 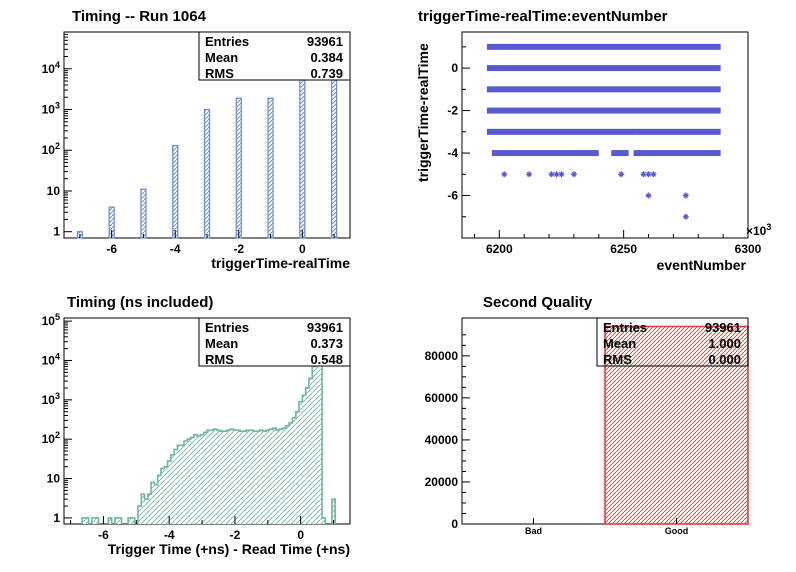 What do you see at coordinates (139, 16) in the screenshot?
I see `chart-1-title: Timing -- Run 1064` at bounding box center [139, 16].